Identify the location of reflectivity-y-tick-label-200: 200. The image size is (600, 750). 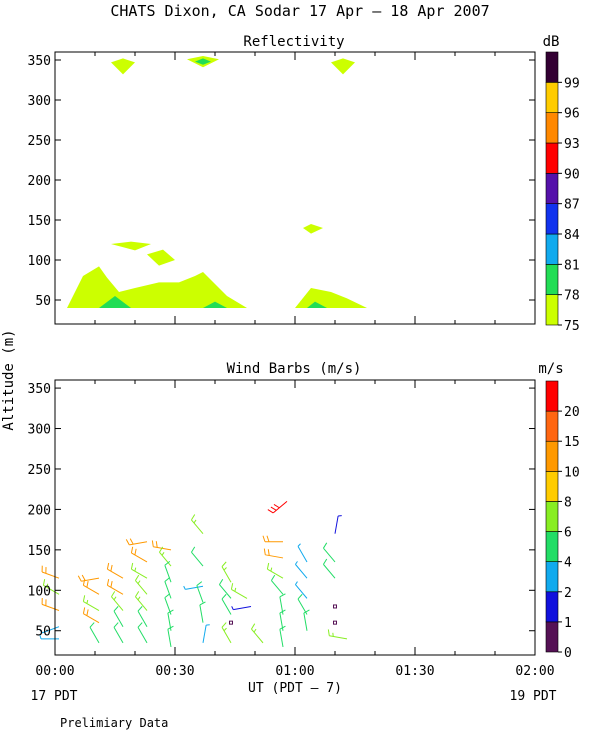
(39, 181).